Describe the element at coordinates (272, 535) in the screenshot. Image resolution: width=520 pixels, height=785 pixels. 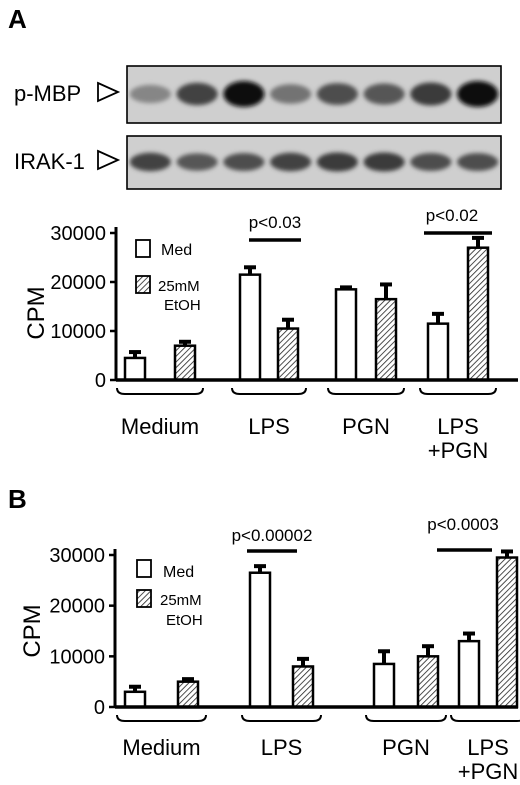
I see `significance-label: p<0.00002` at that location.